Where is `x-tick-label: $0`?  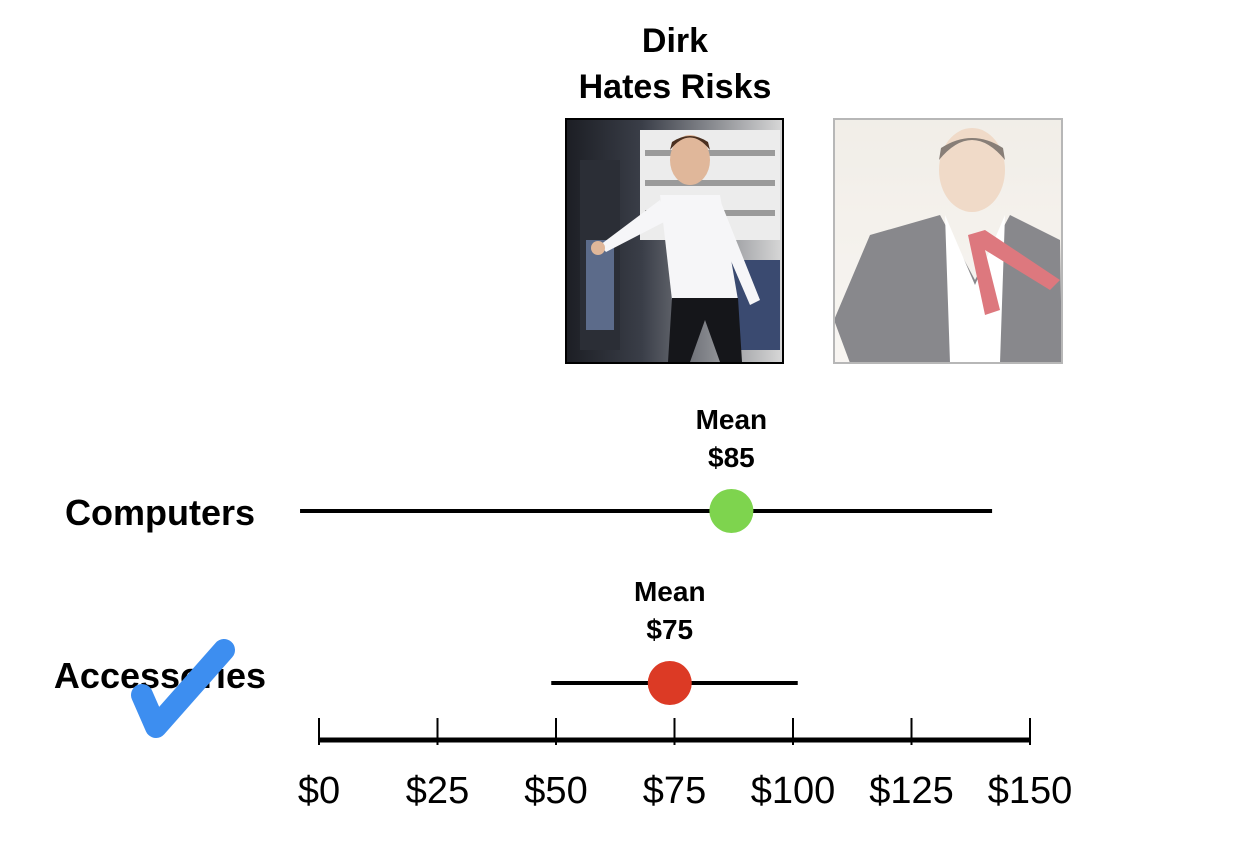
x-tick-label: $0 is located at coordinates (319, 791).